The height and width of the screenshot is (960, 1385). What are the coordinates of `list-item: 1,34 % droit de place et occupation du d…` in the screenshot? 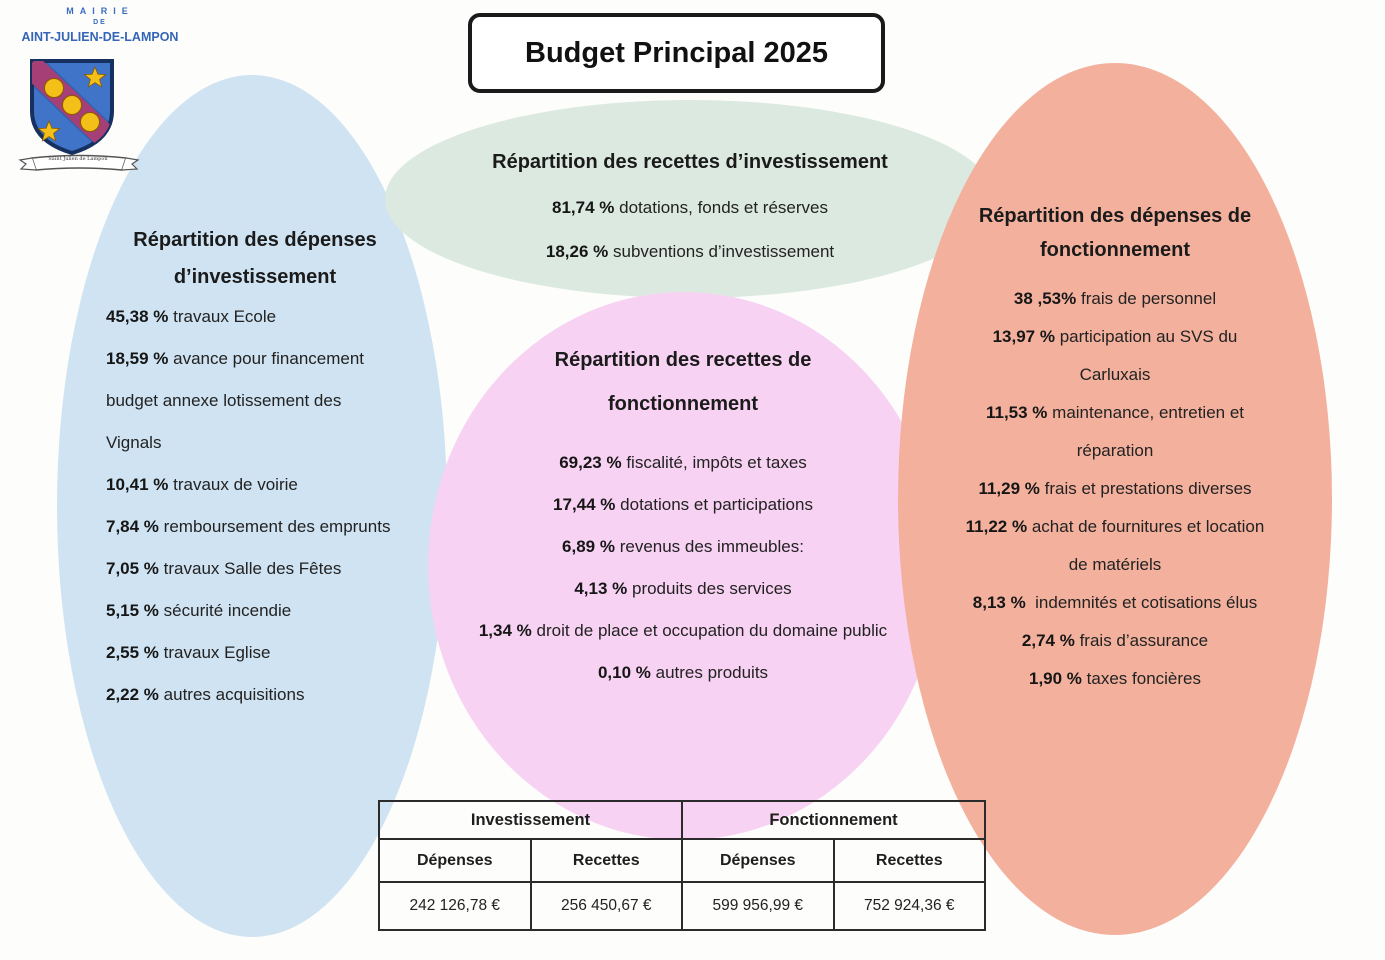 It's located at (683, 631).